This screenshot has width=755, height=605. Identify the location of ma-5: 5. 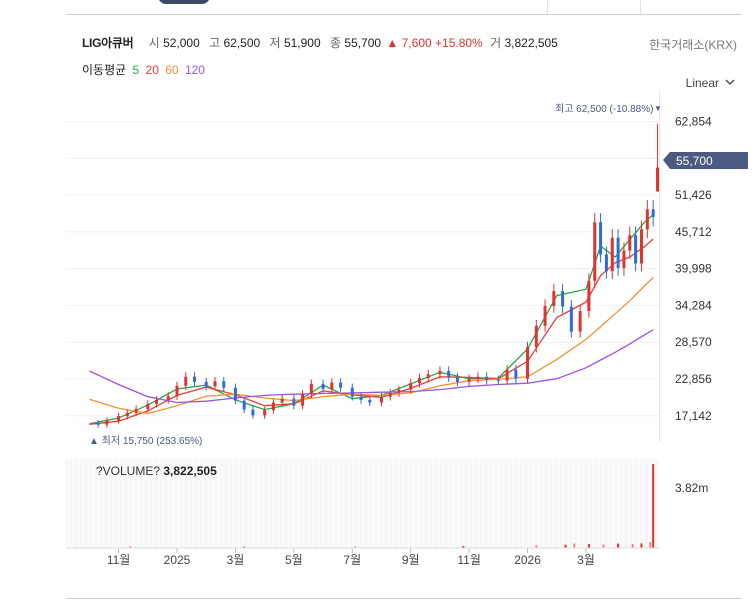
(136, 70).